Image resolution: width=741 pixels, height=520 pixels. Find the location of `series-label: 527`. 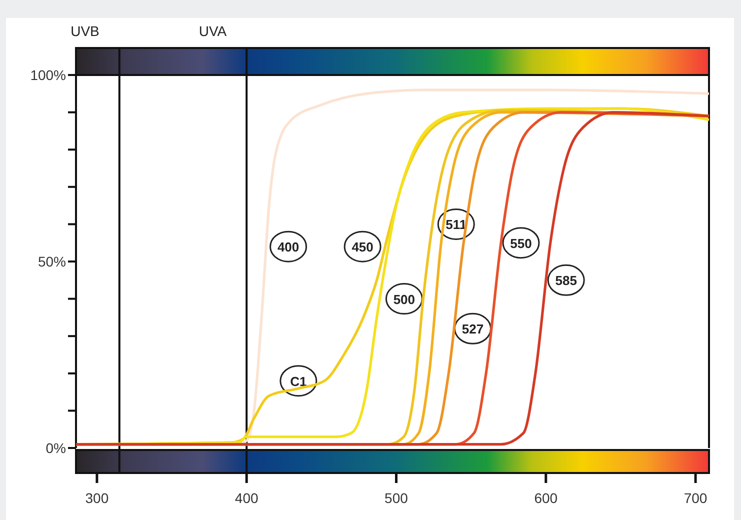

series-label: 527 is located at coordinates (473, 329).